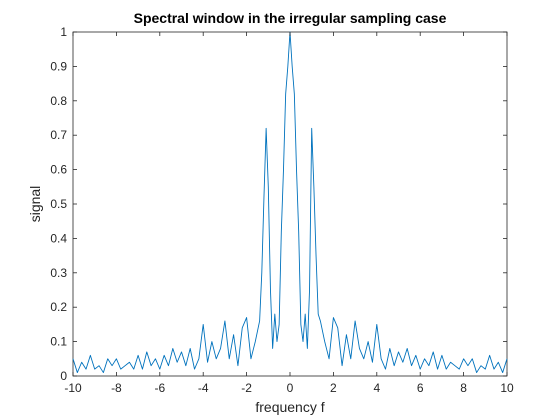 The height and width of the screenshot is (420, 560). Describe the element at coordinates (58, 273) in the screenshot. I see `y-tick-label: 0.3` at that location.